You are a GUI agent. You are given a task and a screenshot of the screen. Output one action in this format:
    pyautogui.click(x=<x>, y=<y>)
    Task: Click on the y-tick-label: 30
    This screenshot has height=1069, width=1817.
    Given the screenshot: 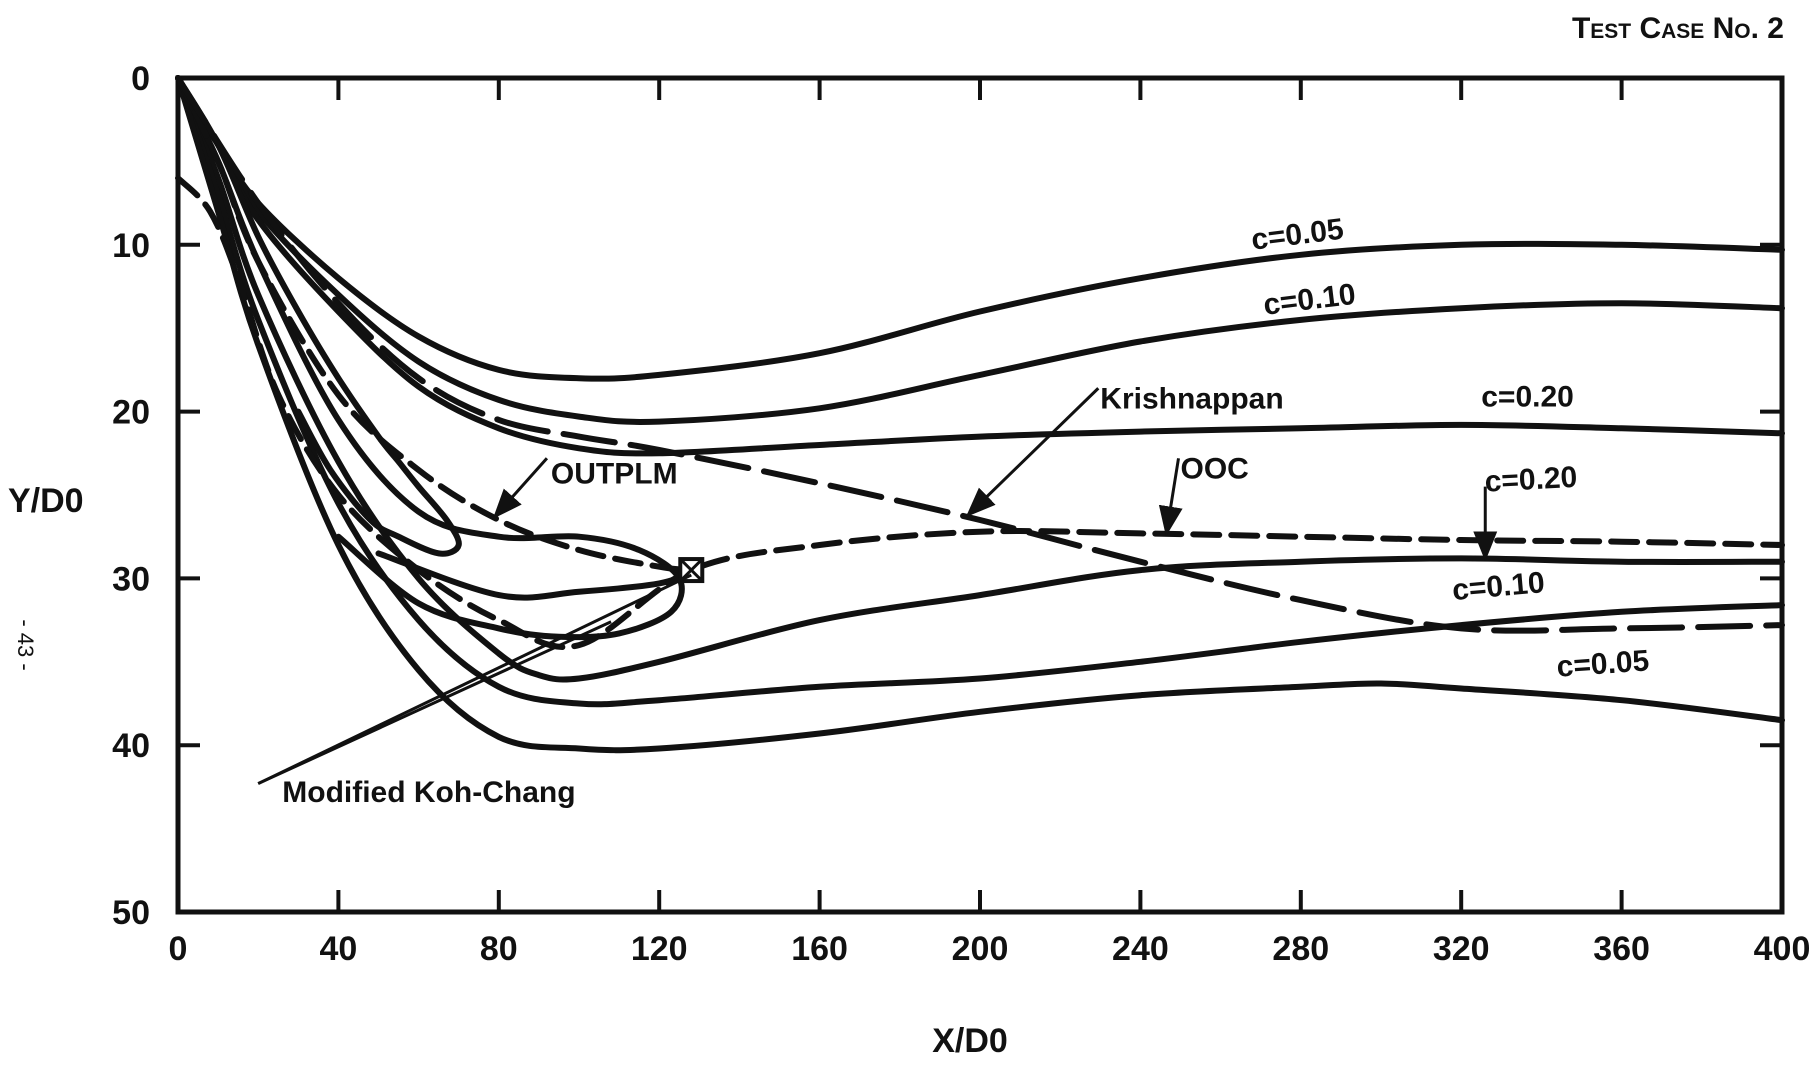 What is the action you would take?
    pyautogui.click(x=131, y=579)
    